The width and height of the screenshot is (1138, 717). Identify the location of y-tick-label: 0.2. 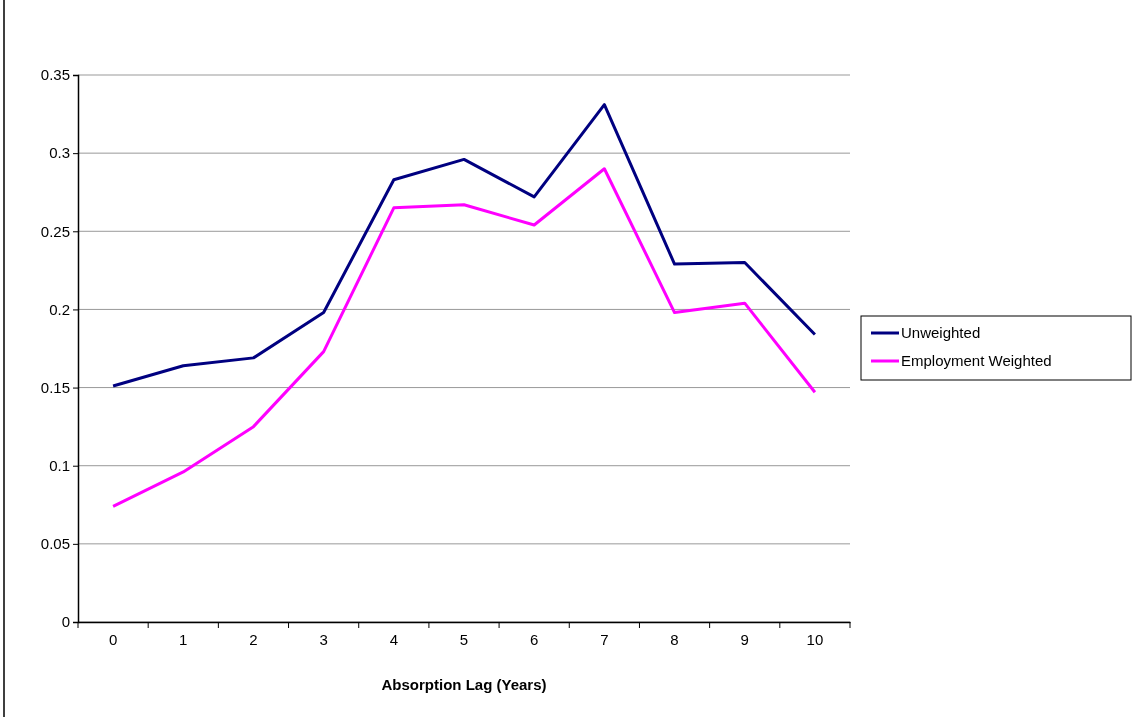
(59, 309).